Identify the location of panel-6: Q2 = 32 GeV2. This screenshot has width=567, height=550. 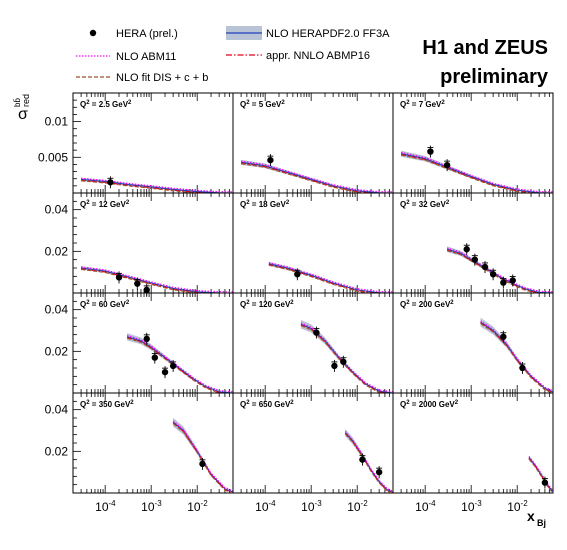
(473, 243).